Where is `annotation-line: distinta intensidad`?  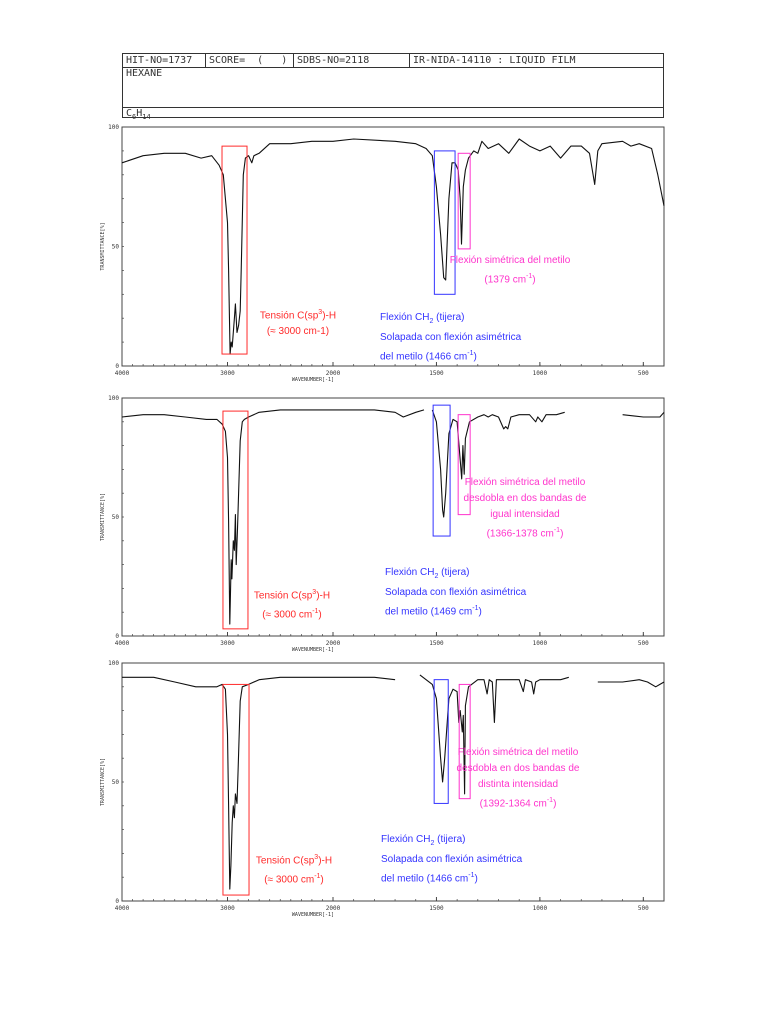 annotation-line: distinta intensidad is located at coordinates (518, 785).